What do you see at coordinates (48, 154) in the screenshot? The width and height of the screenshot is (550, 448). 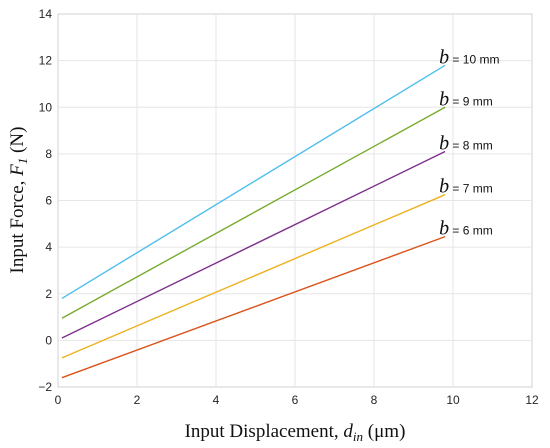 I see `y-tick-label: 8` at bounding box center [48, 154].